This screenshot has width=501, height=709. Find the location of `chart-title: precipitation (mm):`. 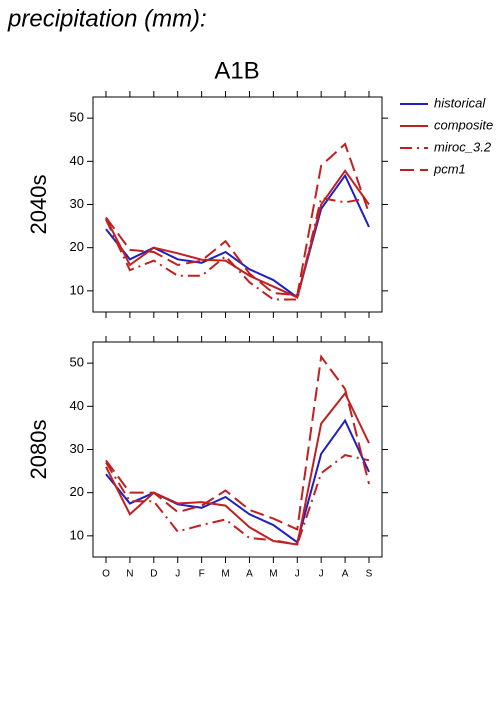

chart-title: precipitation (mm): is located at coordinates (107, 18).